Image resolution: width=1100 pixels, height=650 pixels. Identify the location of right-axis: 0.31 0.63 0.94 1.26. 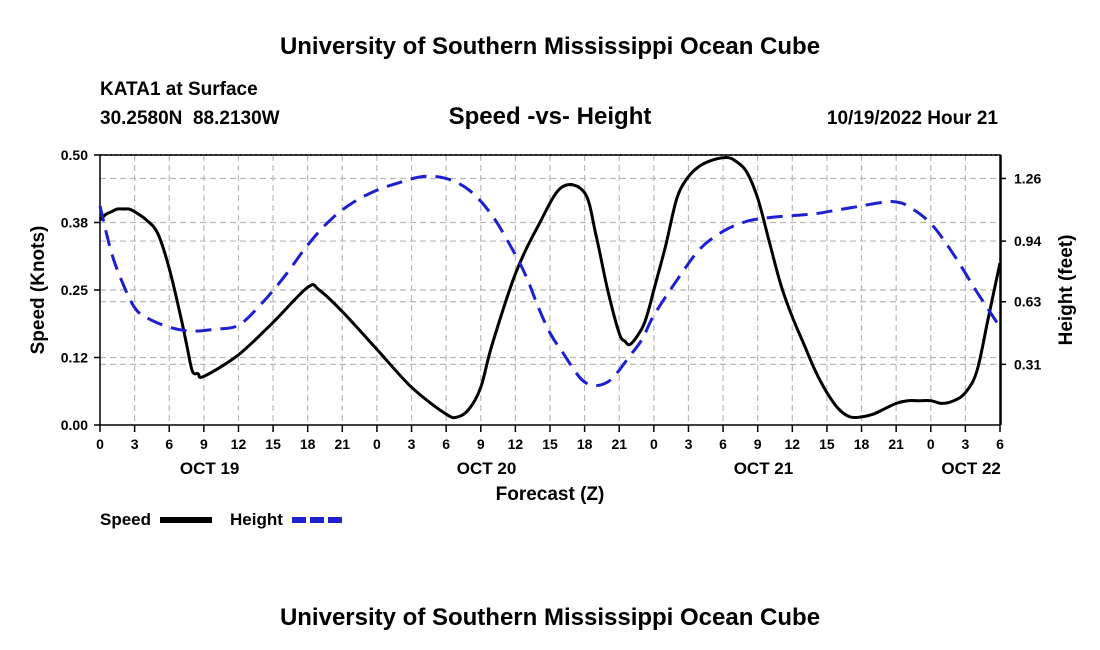
(1020, 271).